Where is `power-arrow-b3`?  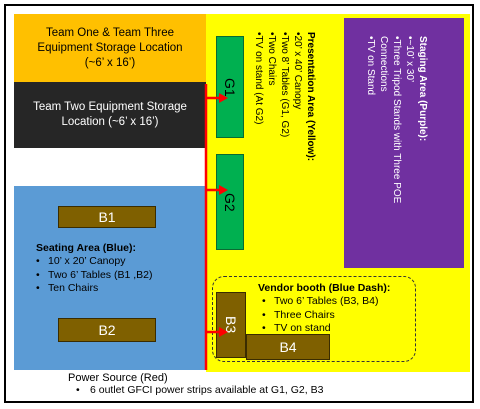 power-arrow-b3 is located at coordinates (223, 332).